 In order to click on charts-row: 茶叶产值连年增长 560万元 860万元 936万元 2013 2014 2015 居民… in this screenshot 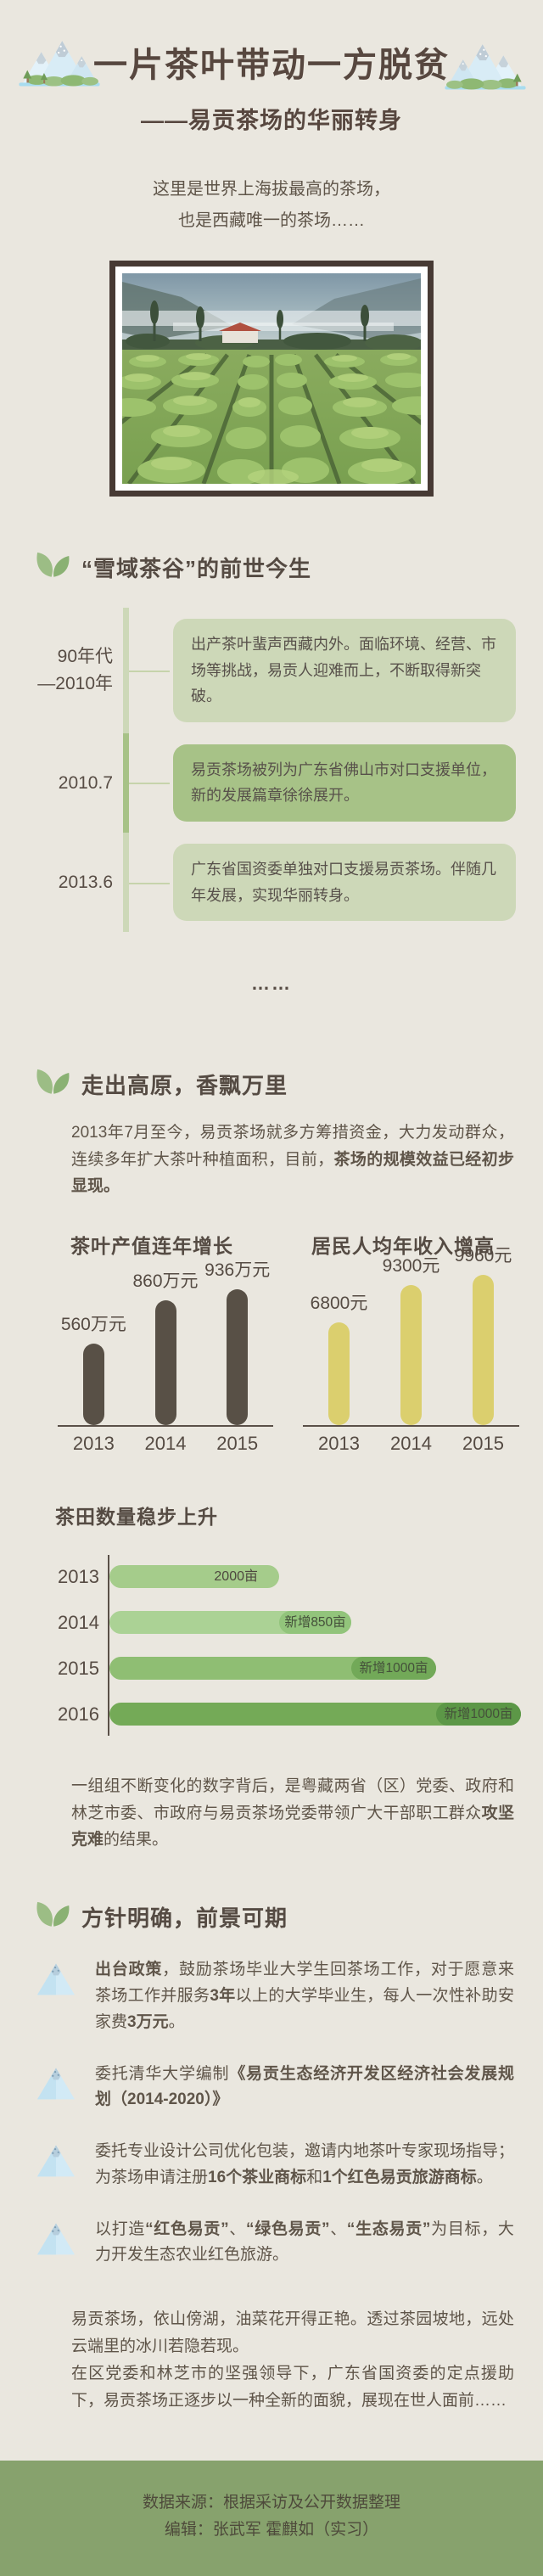, I will do `click(271, 1342)`.